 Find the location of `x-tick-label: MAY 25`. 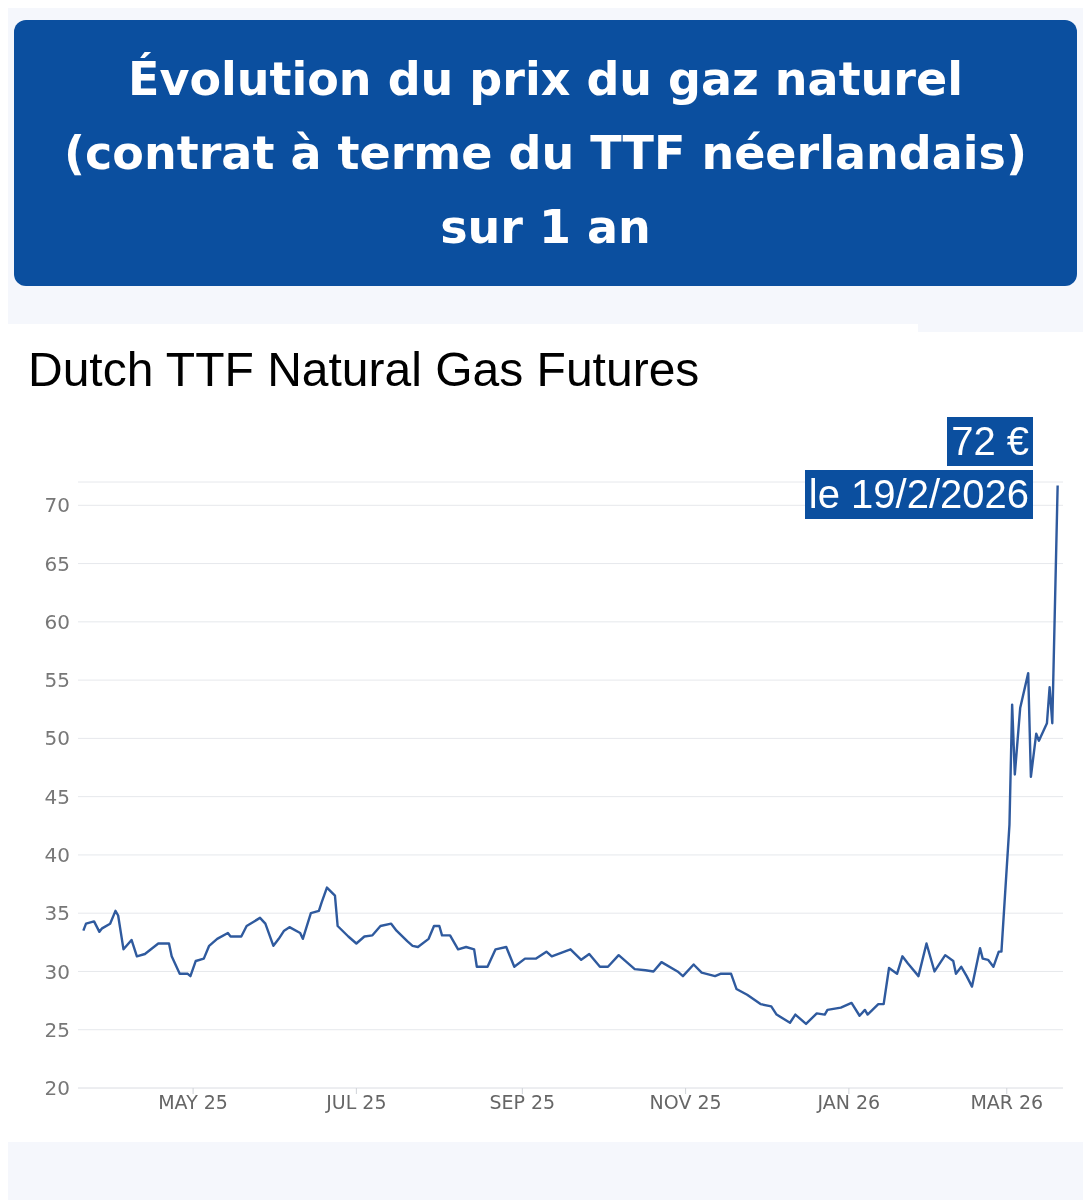

x-tick-label: MAY 25 is located at coordinates (193, 1102).